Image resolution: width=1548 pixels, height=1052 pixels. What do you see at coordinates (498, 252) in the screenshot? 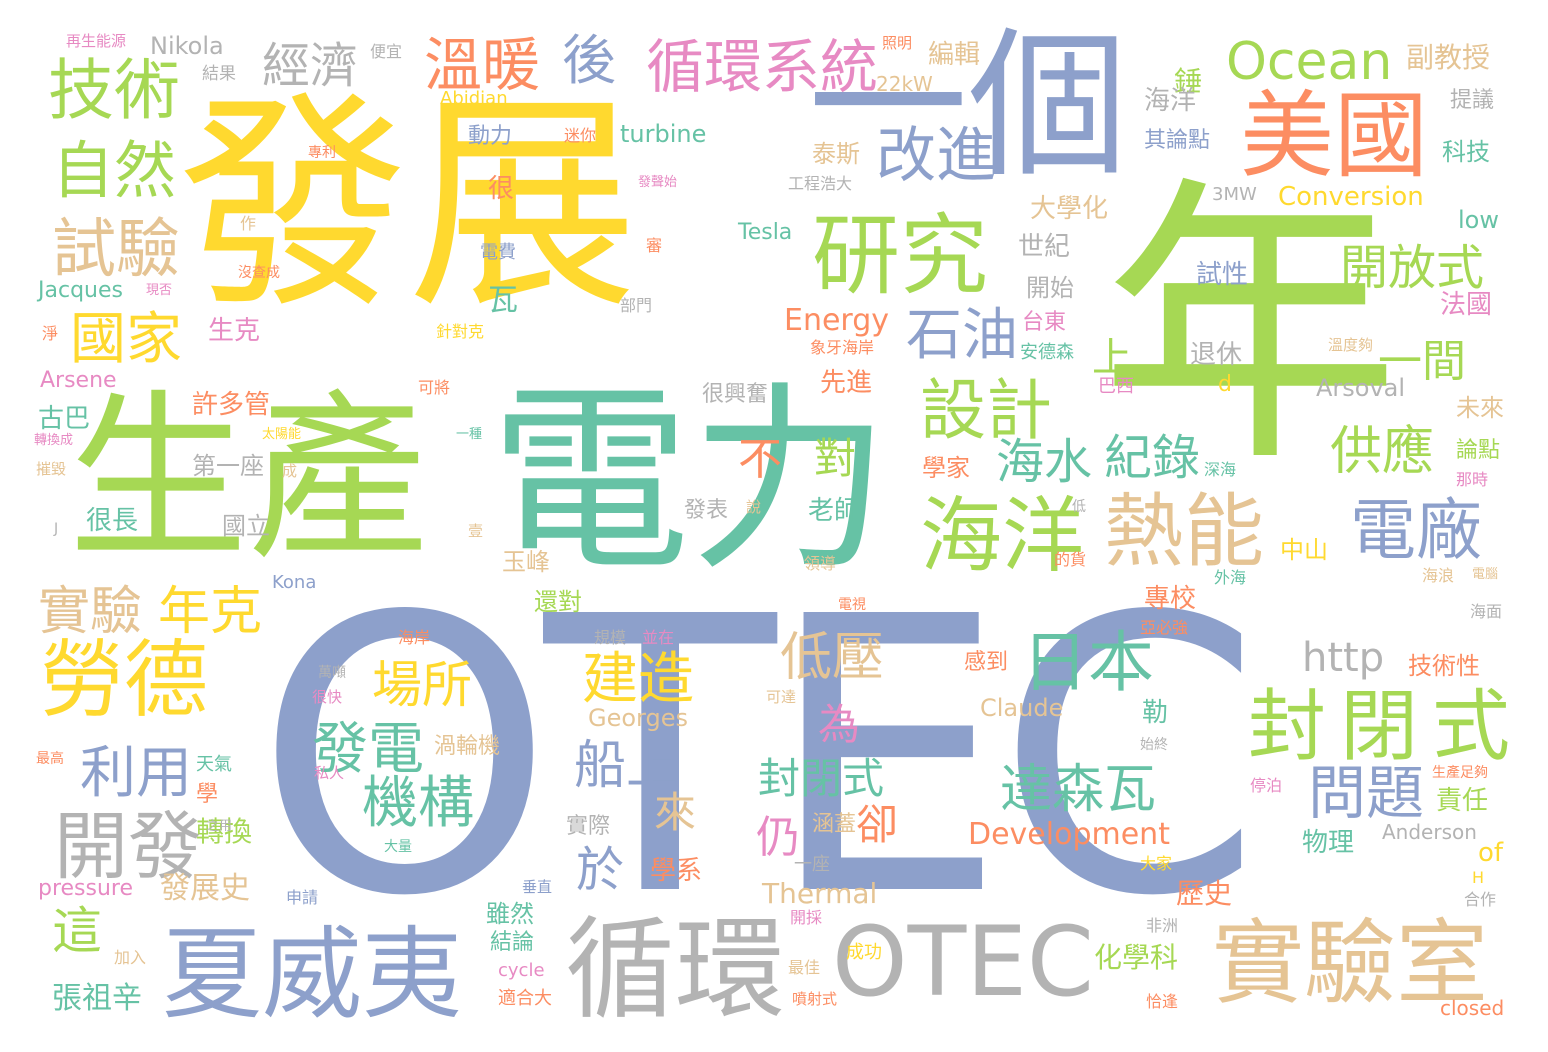
I see `word-dianfei: 電費` at bounding box center [498, 252].